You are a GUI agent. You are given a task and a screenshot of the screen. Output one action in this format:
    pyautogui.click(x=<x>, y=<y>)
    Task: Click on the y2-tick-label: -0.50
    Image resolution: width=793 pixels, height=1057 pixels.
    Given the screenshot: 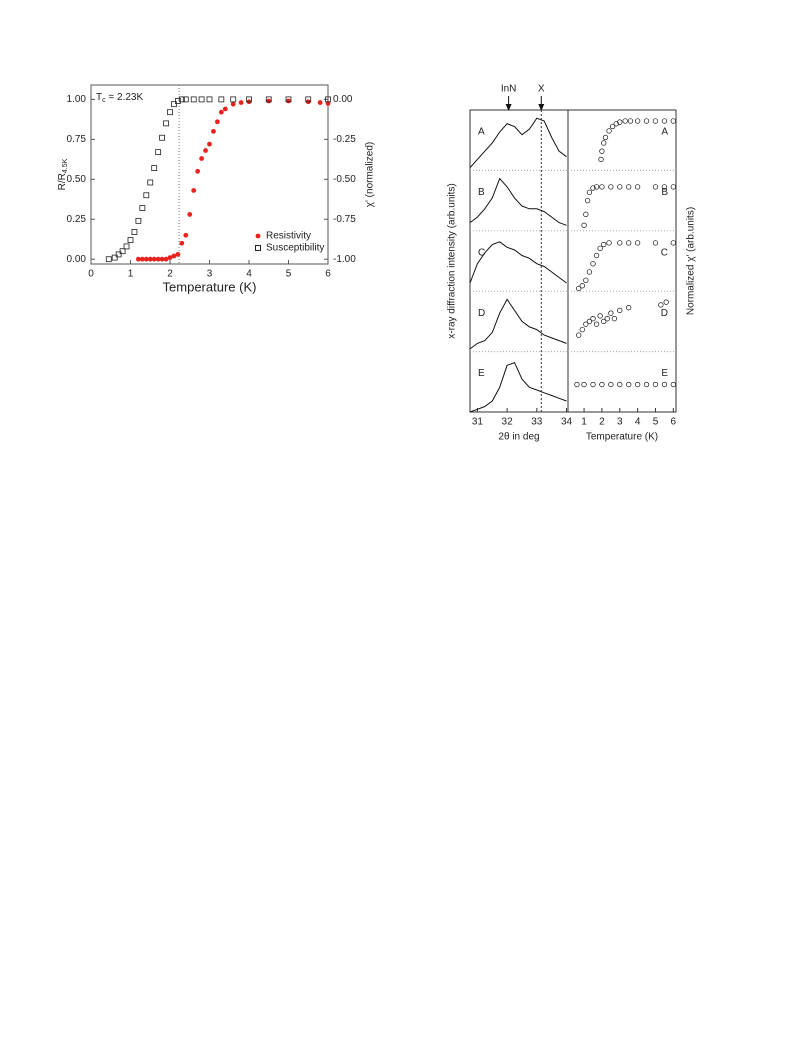 What is the action you would take?
    pyautogui.click(x=344, y=179)
    